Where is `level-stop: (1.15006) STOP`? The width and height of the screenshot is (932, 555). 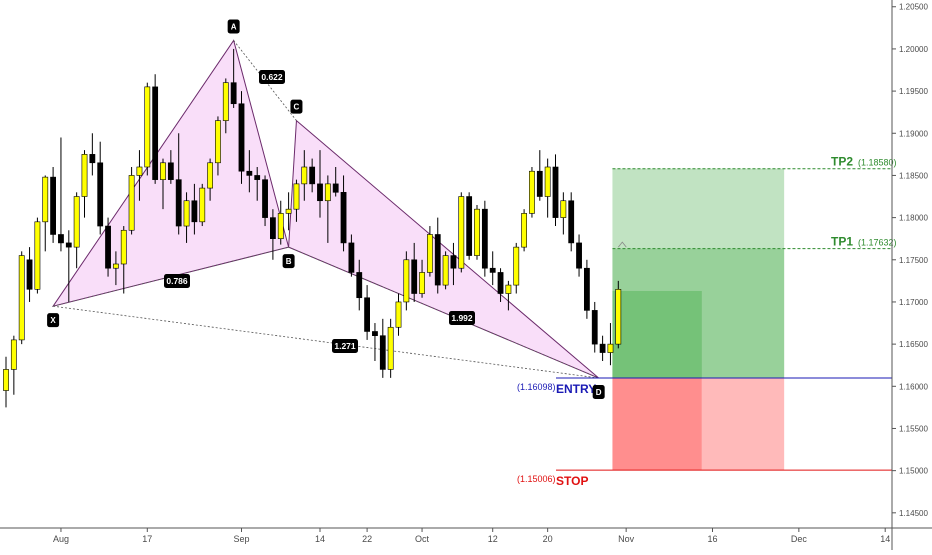
level-stop: (1.15006) STOP is located at coordinates (704, 478).